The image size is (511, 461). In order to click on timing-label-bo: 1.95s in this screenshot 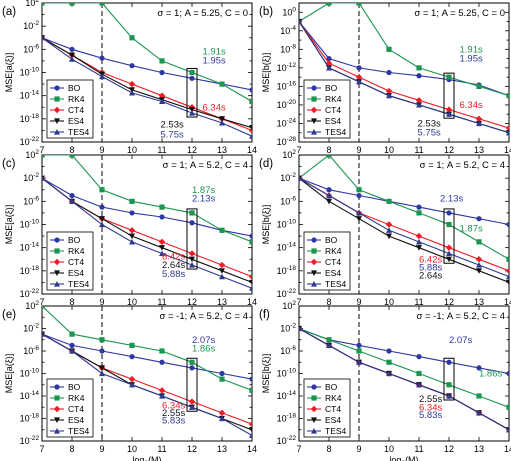, I will do `click(214, 60)`.